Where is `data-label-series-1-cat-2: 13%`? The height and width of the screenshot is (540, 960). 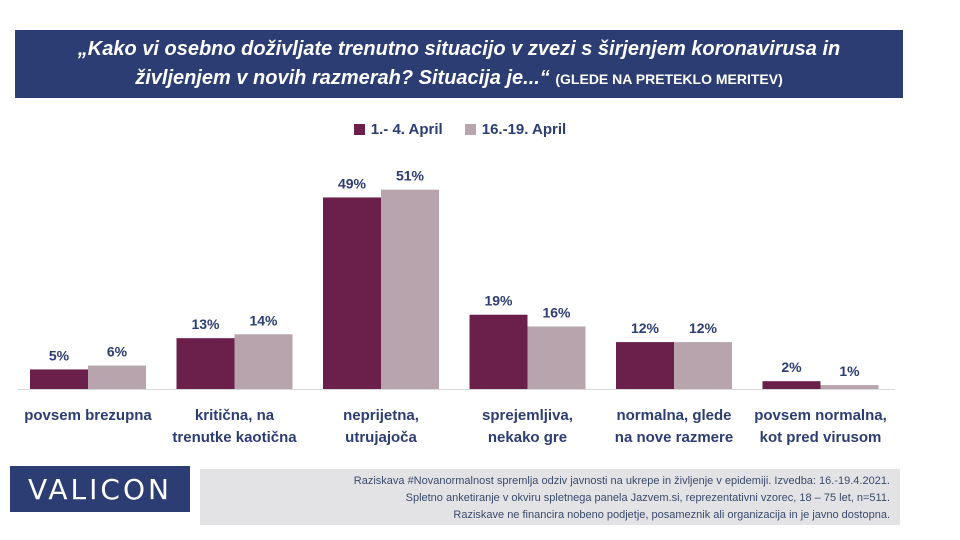 data-label-series-1-cat-2: 13% is located at coordinates (205, 324).